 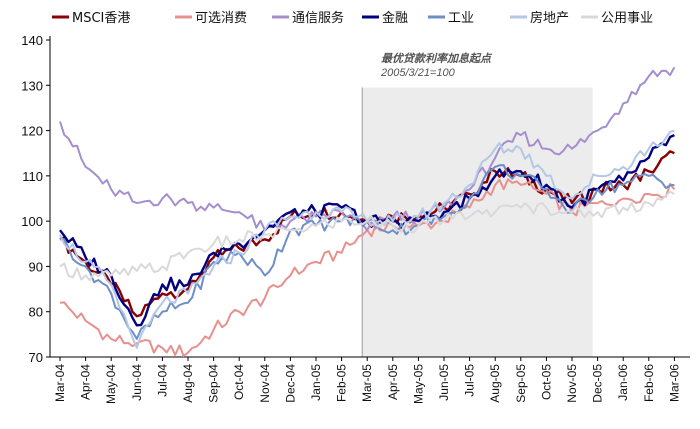 I want to click on x-tick-label: Sep-05, so click(x=521, y=383).